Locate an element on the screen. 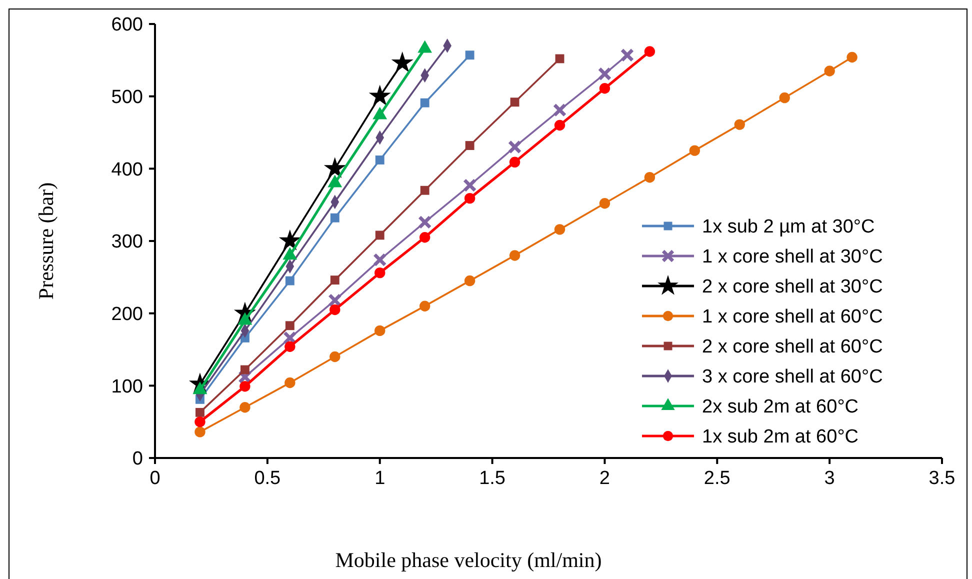 Image resolution: width=972 pixels, height=579 pixels. legend-label: 1x sub 2m at 60°C is located at coordinates (780, 437).